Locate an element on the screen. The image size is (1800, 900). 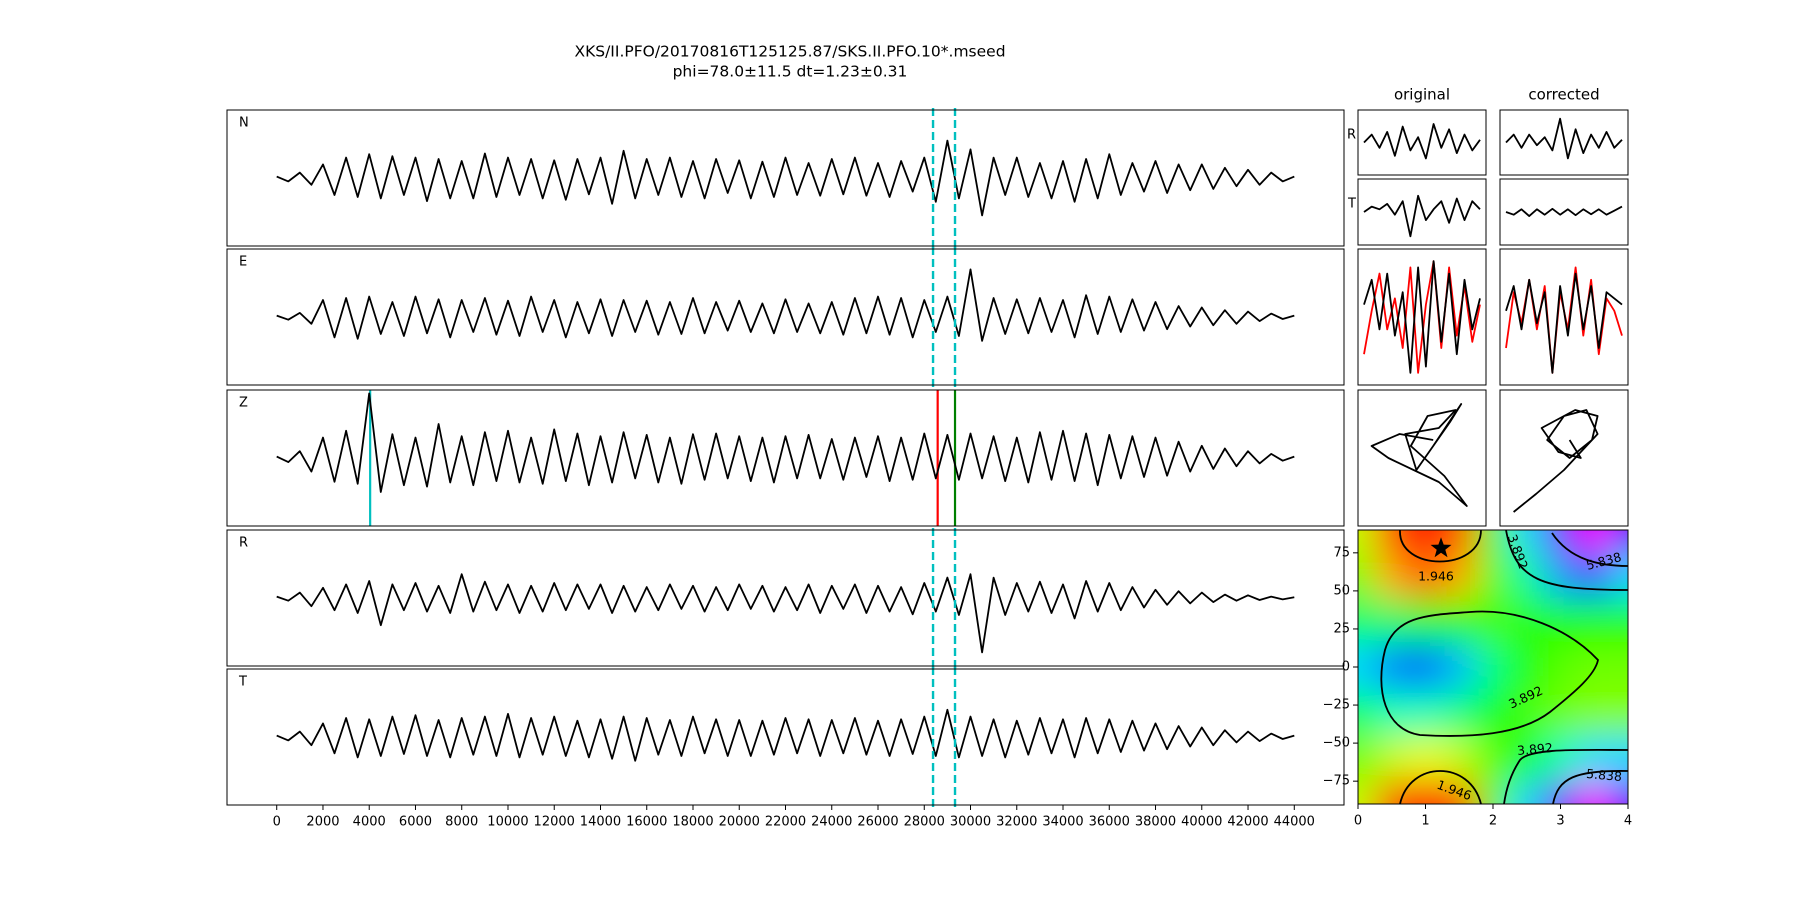
x-tick-label: 14000 is located at coordinates (600, 822).